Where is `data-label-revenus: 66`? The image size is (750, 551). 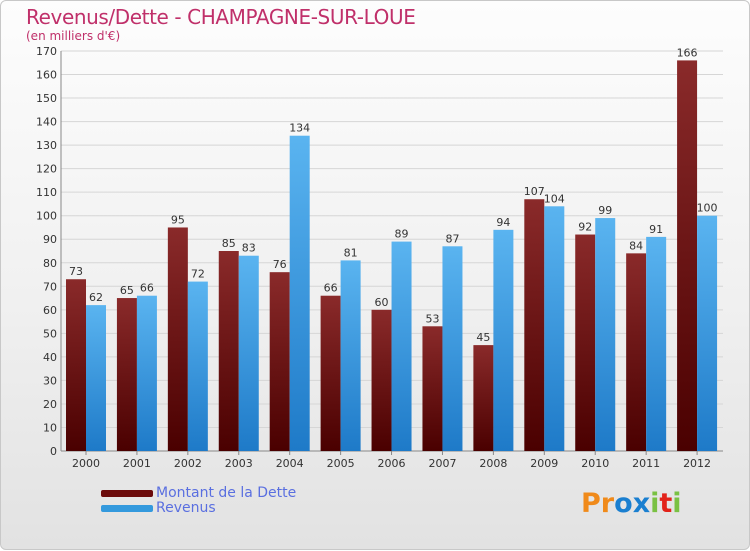
data-label-revenus: 66 is located at coordinates (147, 288).